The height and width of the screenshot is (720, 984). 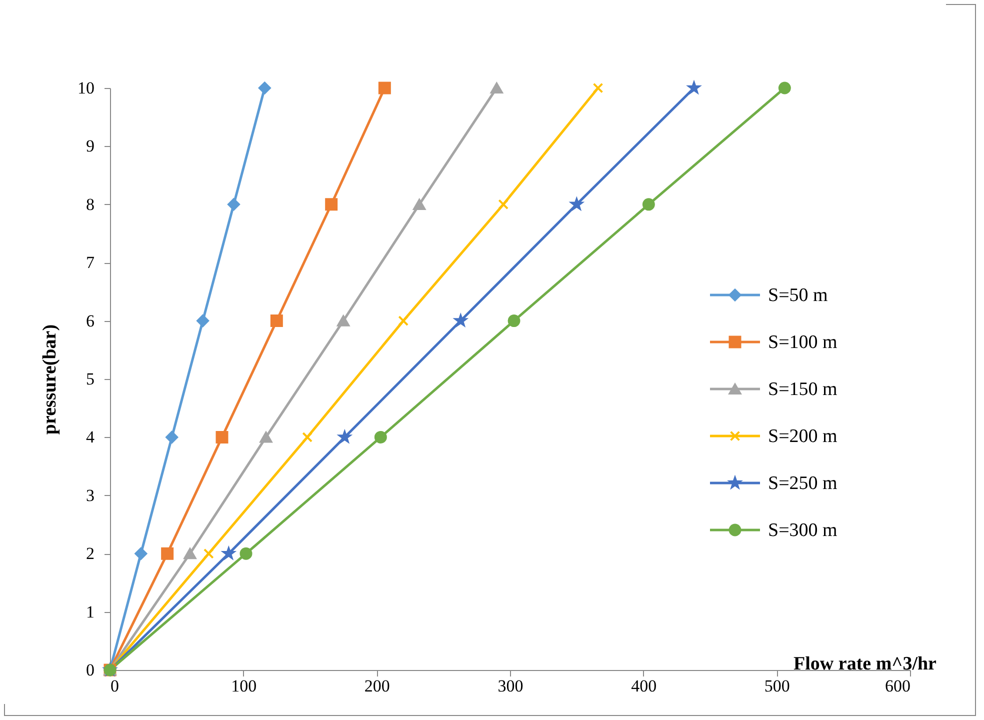 I want to click on x-axis-title: Flow rate m^3/hr, so click(x=866, y=664).